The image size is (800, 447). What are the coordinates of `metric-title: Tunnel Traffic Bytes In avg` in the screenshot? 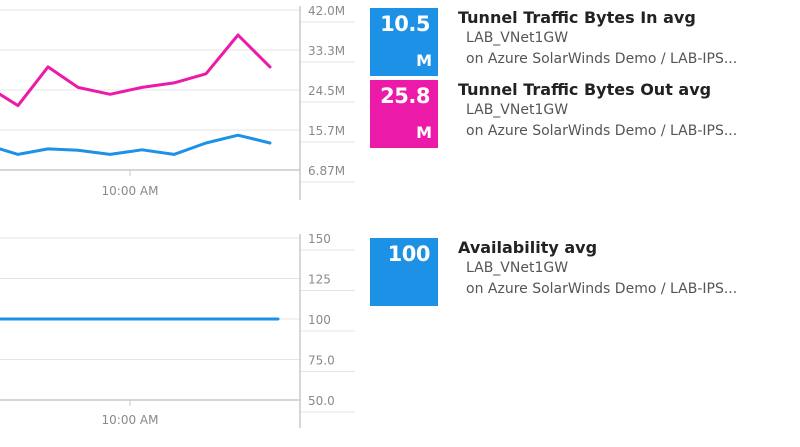 It's located at (577, 17).